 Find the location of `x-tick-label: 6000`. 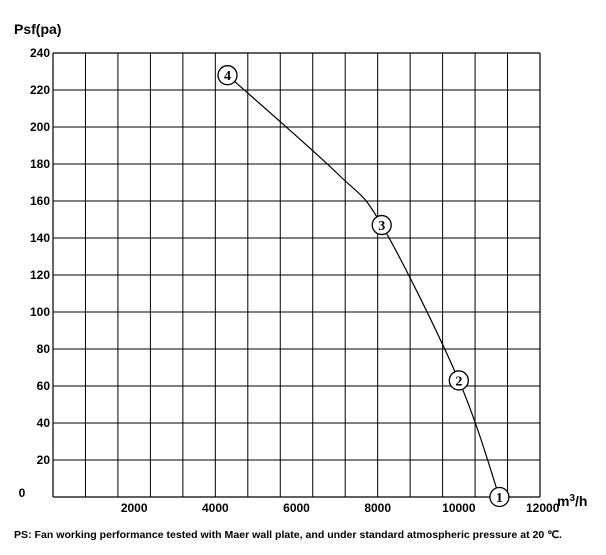

x-tick-label: 6000 is located at coordinates (296, 508).